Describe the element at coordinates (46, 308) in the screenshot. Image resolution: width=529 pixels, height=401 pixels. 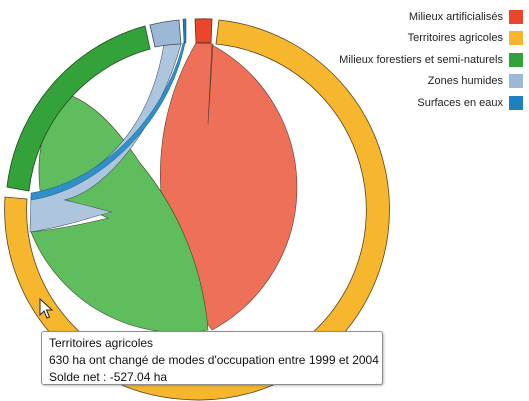
I see `cursor-pointer-icon` at that location.